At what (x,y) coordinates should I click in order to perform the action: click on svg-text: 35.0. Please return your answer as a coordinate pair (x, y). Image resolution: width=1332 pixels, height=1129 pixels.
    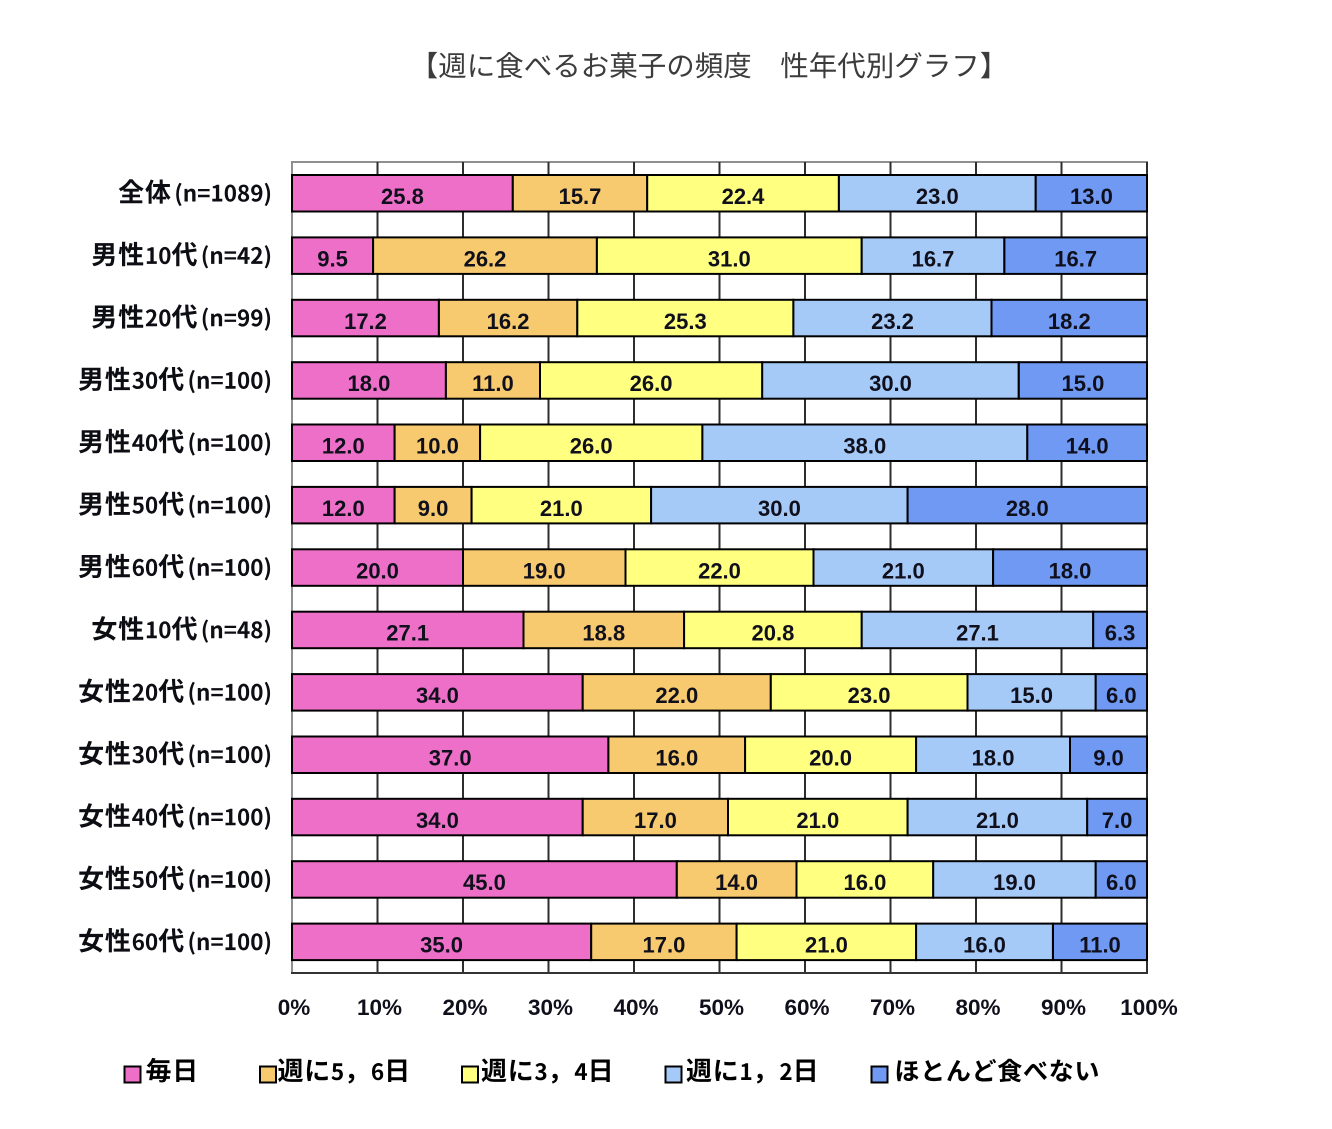
    Looking at the image, I should click on (441, 945).